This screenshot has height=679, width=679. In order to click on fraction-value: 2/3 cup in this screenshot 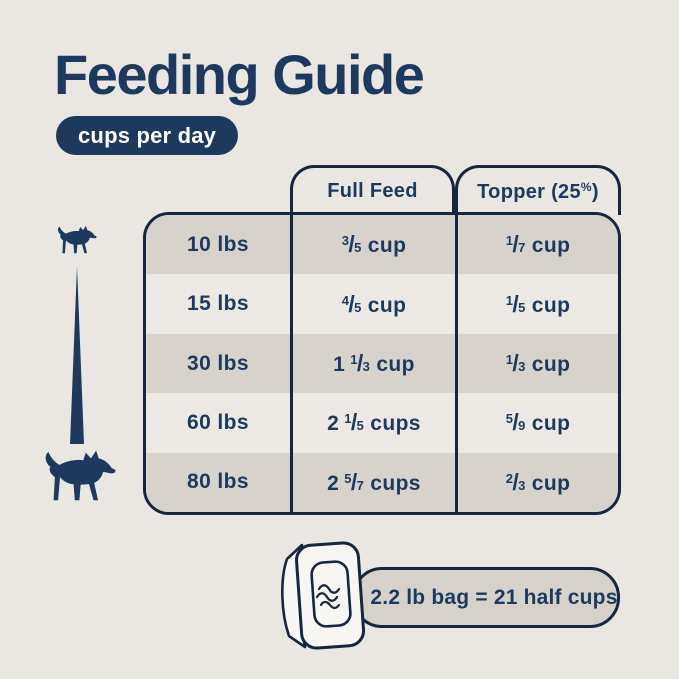, I will do `click(538, 481)`.